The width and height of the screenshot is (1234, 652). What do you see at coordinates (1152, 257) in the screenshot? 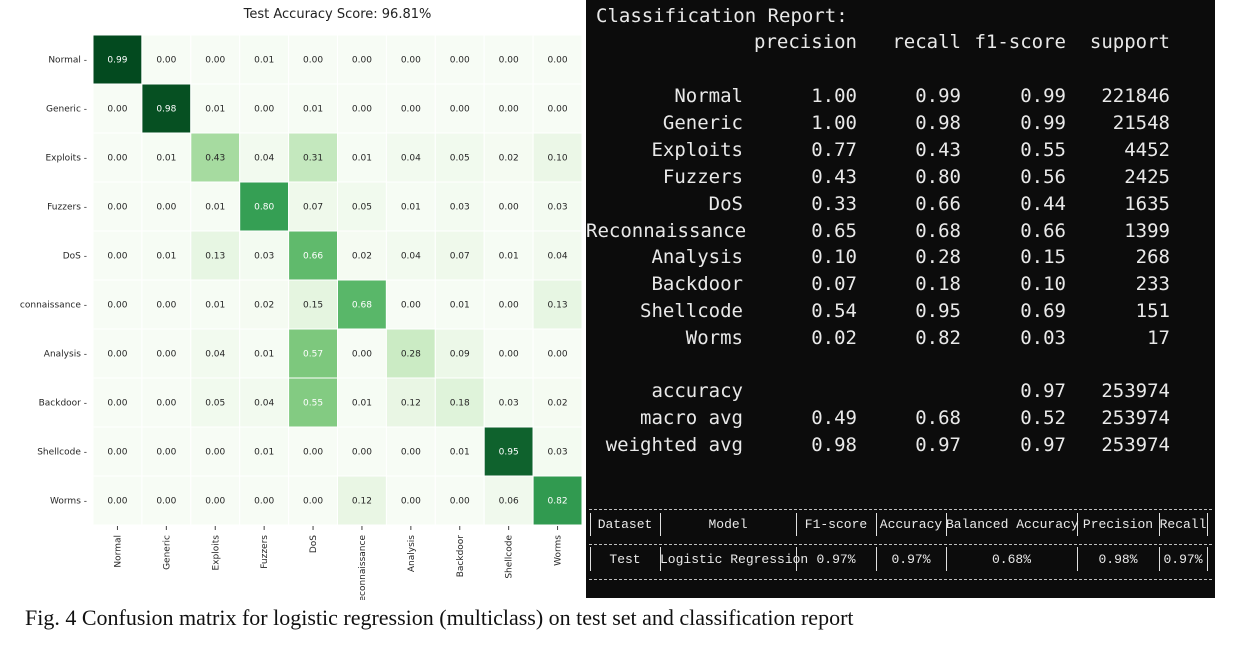
I see `report-support-value: 268` at bounding box center [1152, 257].